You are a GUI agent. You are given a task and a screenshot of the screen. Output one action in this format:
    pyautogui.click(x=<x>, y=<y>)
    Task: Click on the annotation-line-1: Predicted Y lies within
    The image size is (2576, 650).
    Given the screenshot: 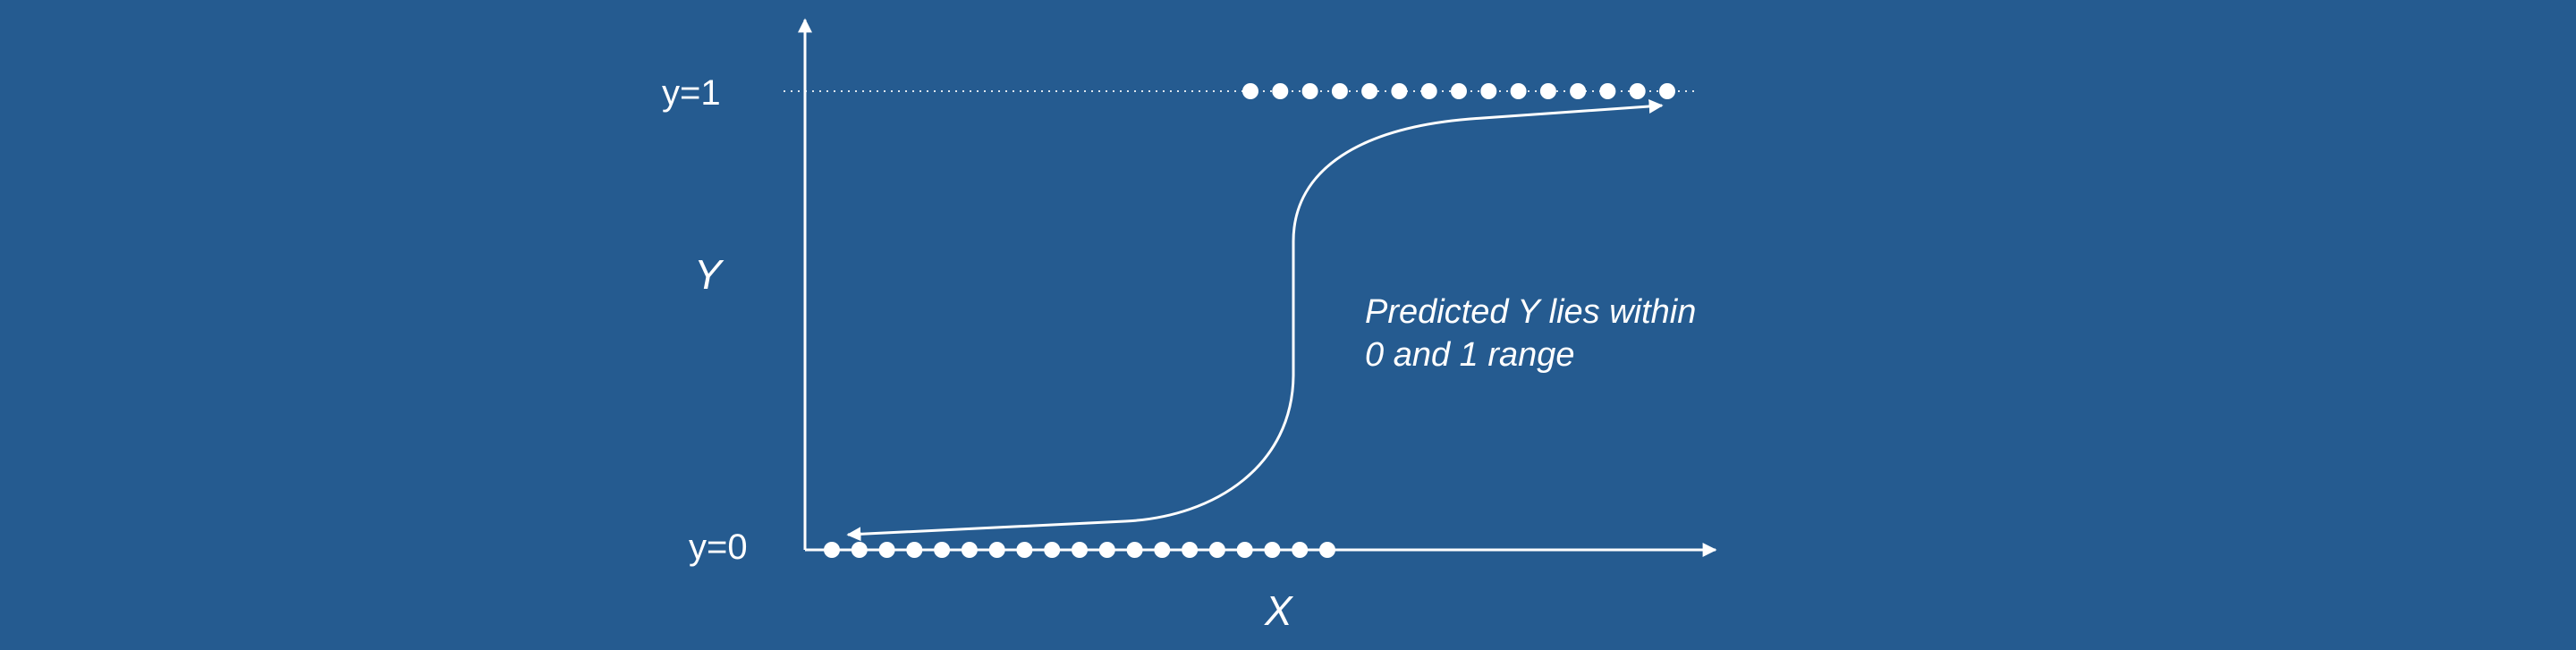 What is the action you would take?
    pyautogui.click(x=1531, y=312)
    